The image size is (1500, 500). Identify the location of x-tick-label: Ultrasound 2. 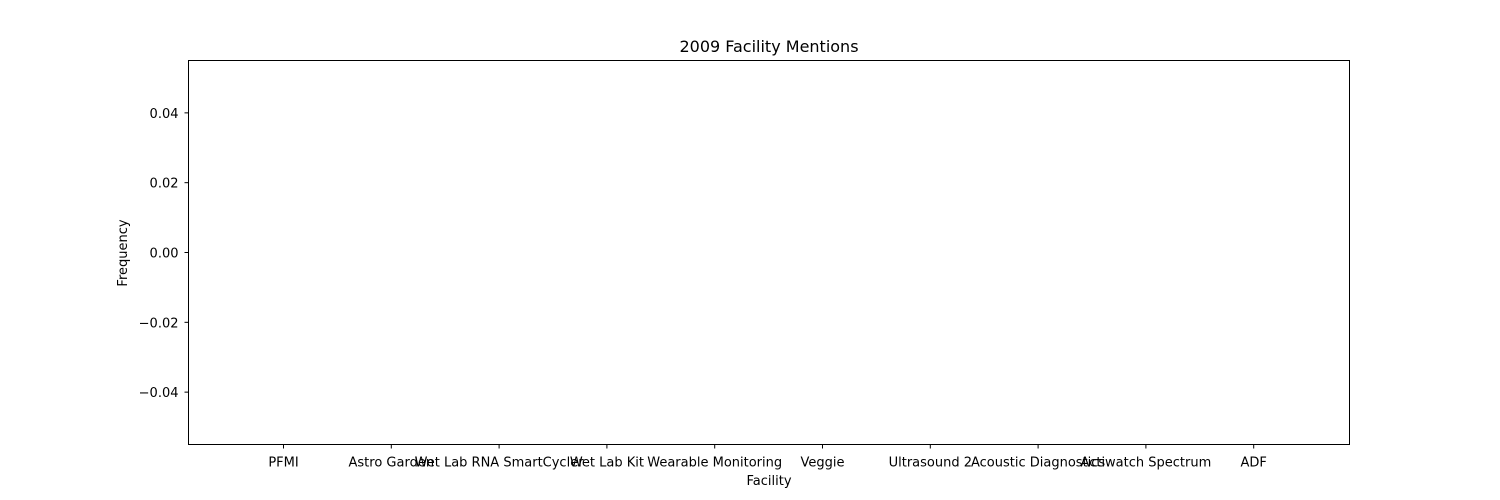
(930, 463).